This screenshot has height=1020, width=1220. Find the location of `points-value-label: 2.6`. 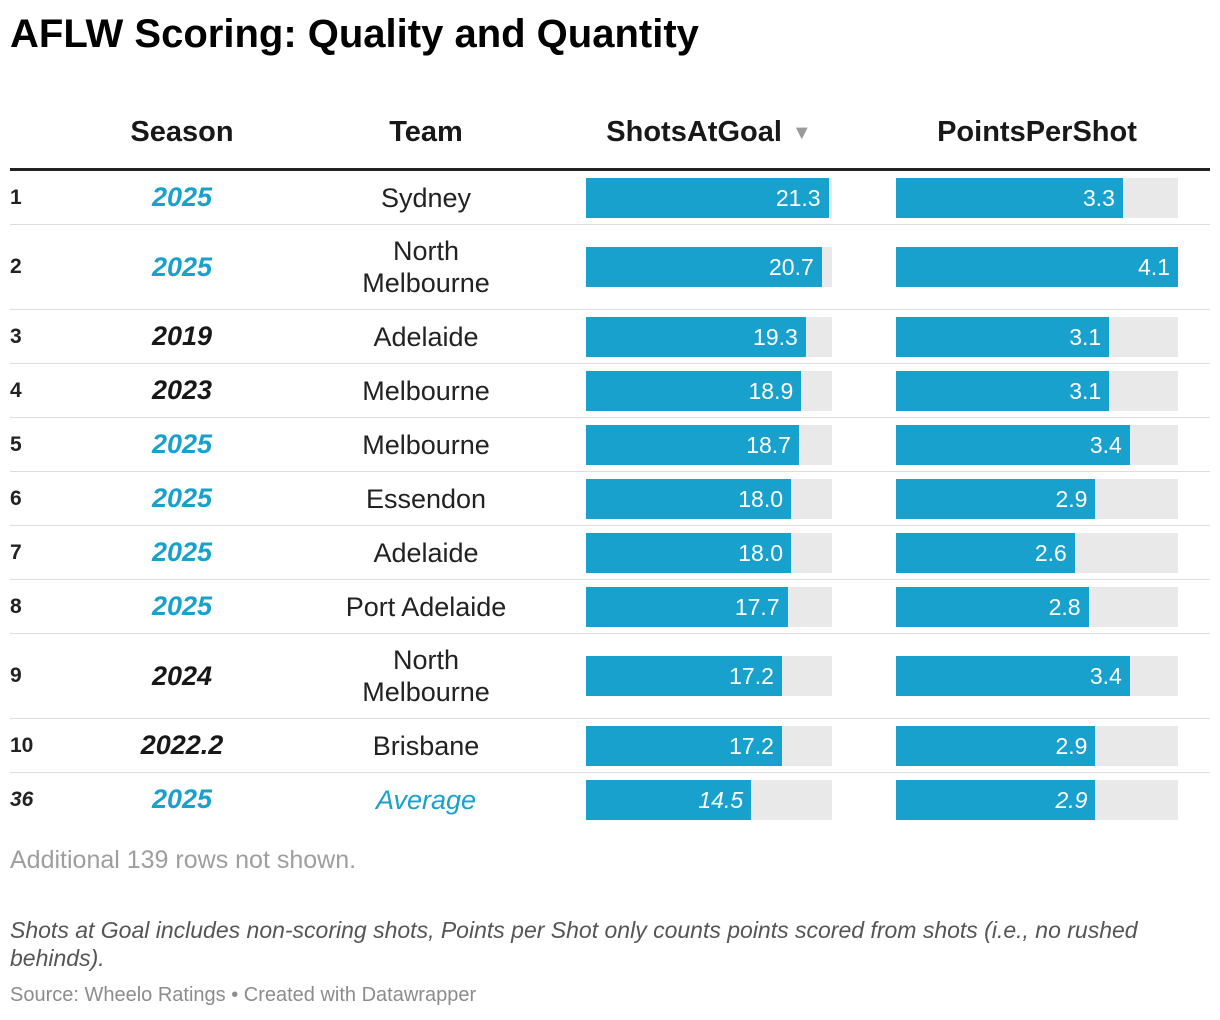

points-value-label: 2.6 is located at coordinates (1050, 552).